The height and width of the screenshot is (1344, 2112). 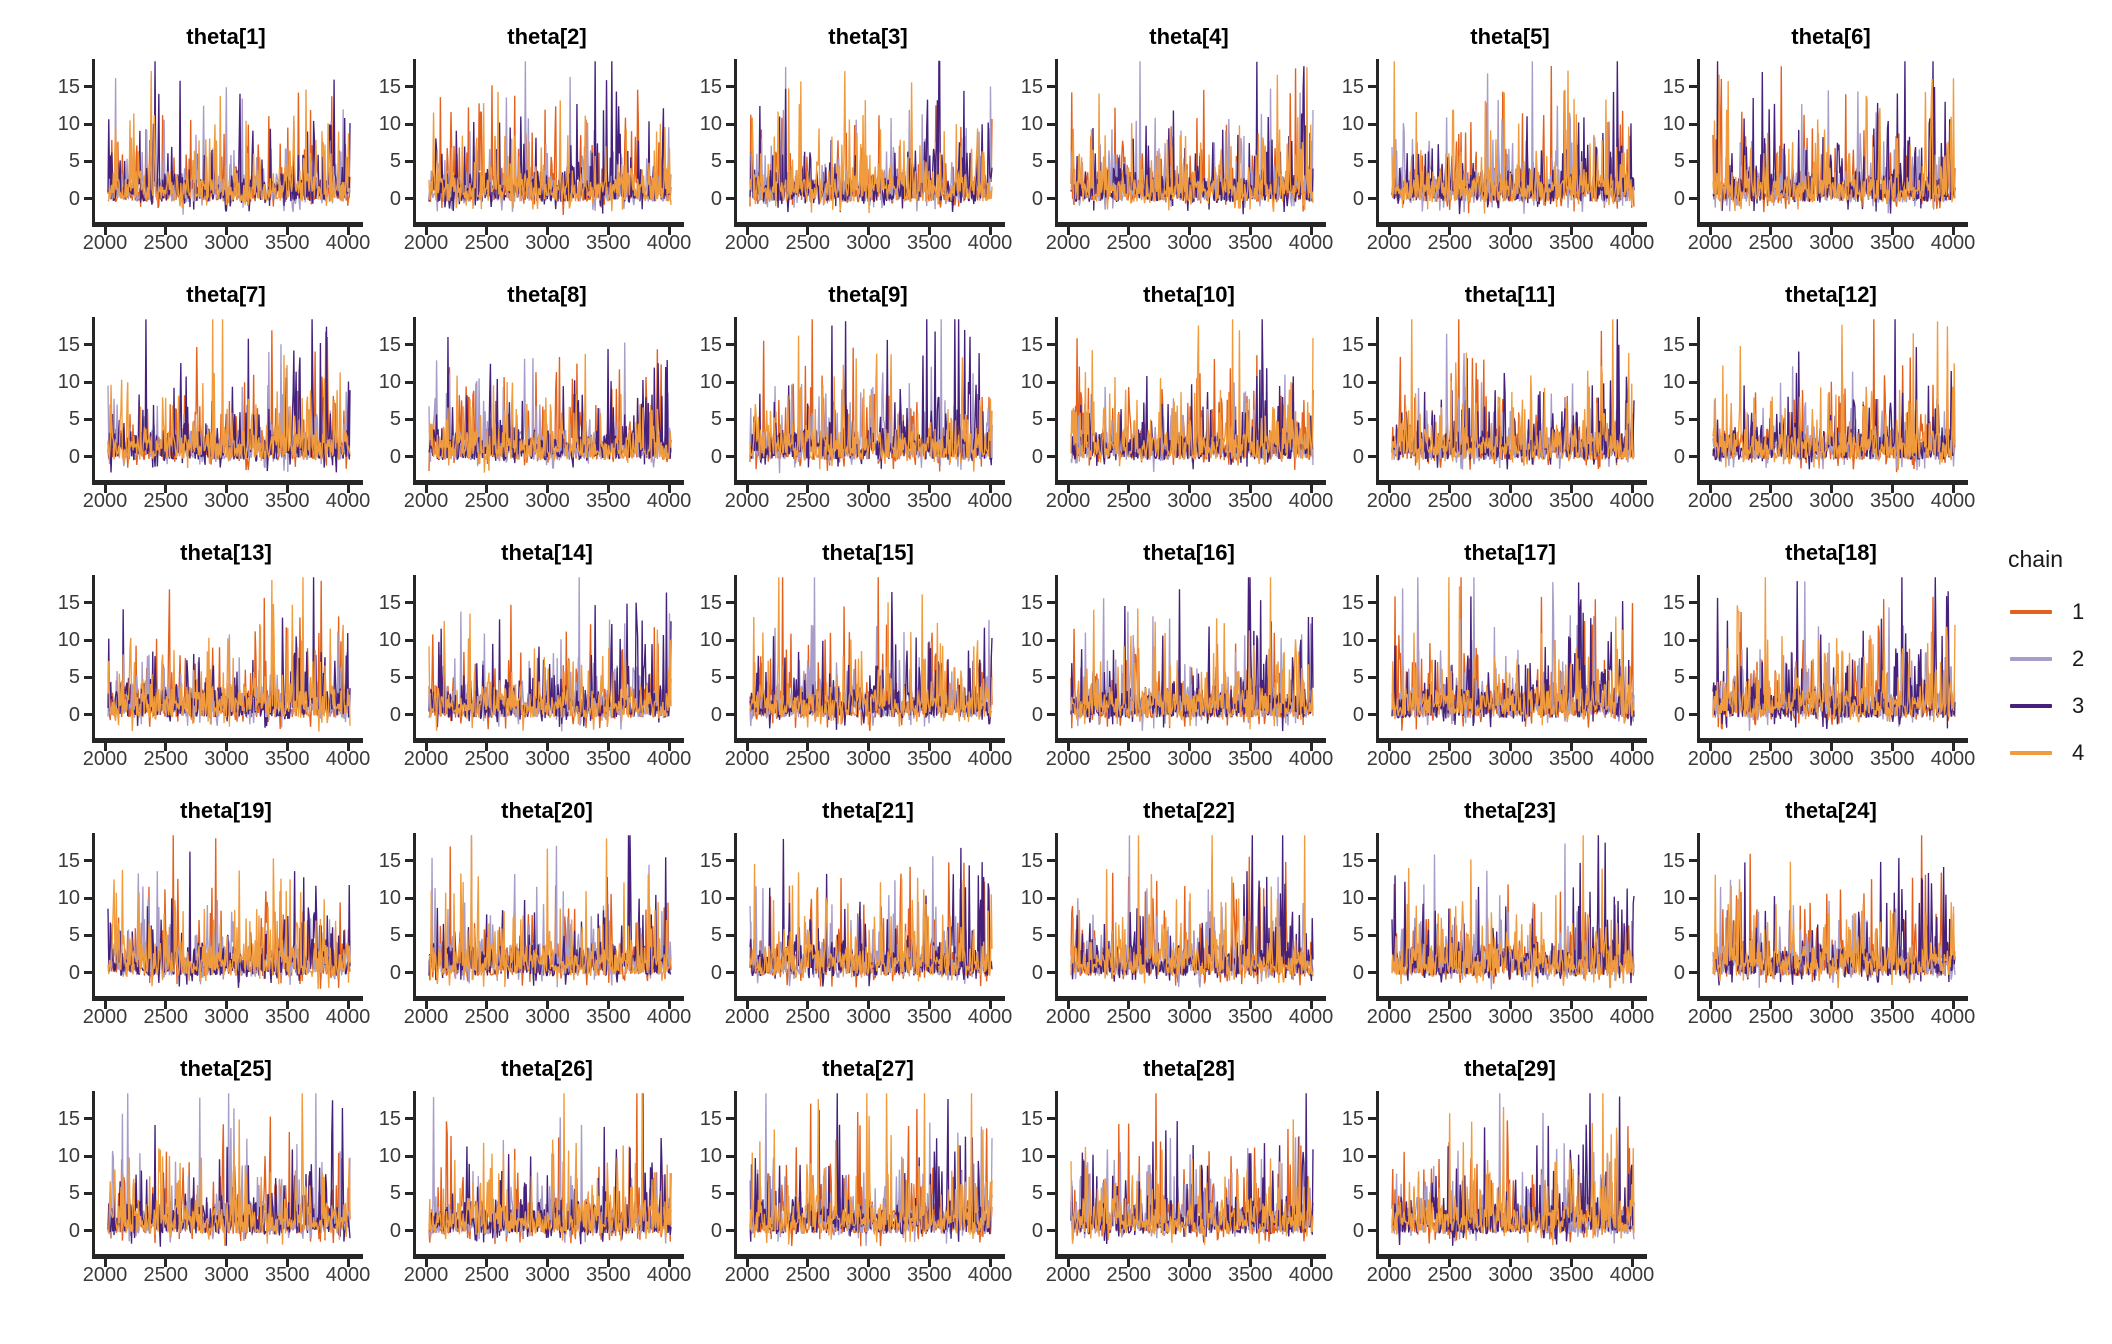 I want to click on trace-panel: theta[5] 15 10 5 0 2000 2500 3000 3500 4000, so click(x=1484, y=139).